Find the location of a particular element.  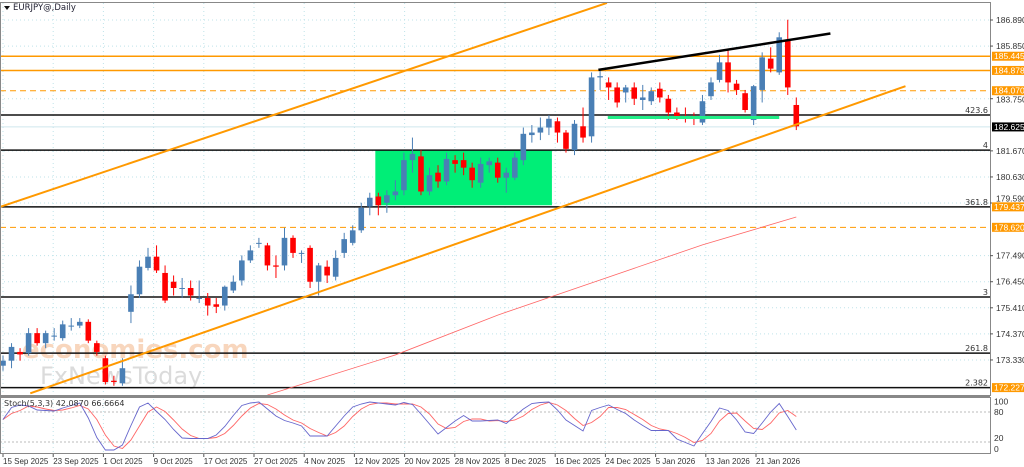

price-tag: 172.227 is located at coordinates (1009, 388).